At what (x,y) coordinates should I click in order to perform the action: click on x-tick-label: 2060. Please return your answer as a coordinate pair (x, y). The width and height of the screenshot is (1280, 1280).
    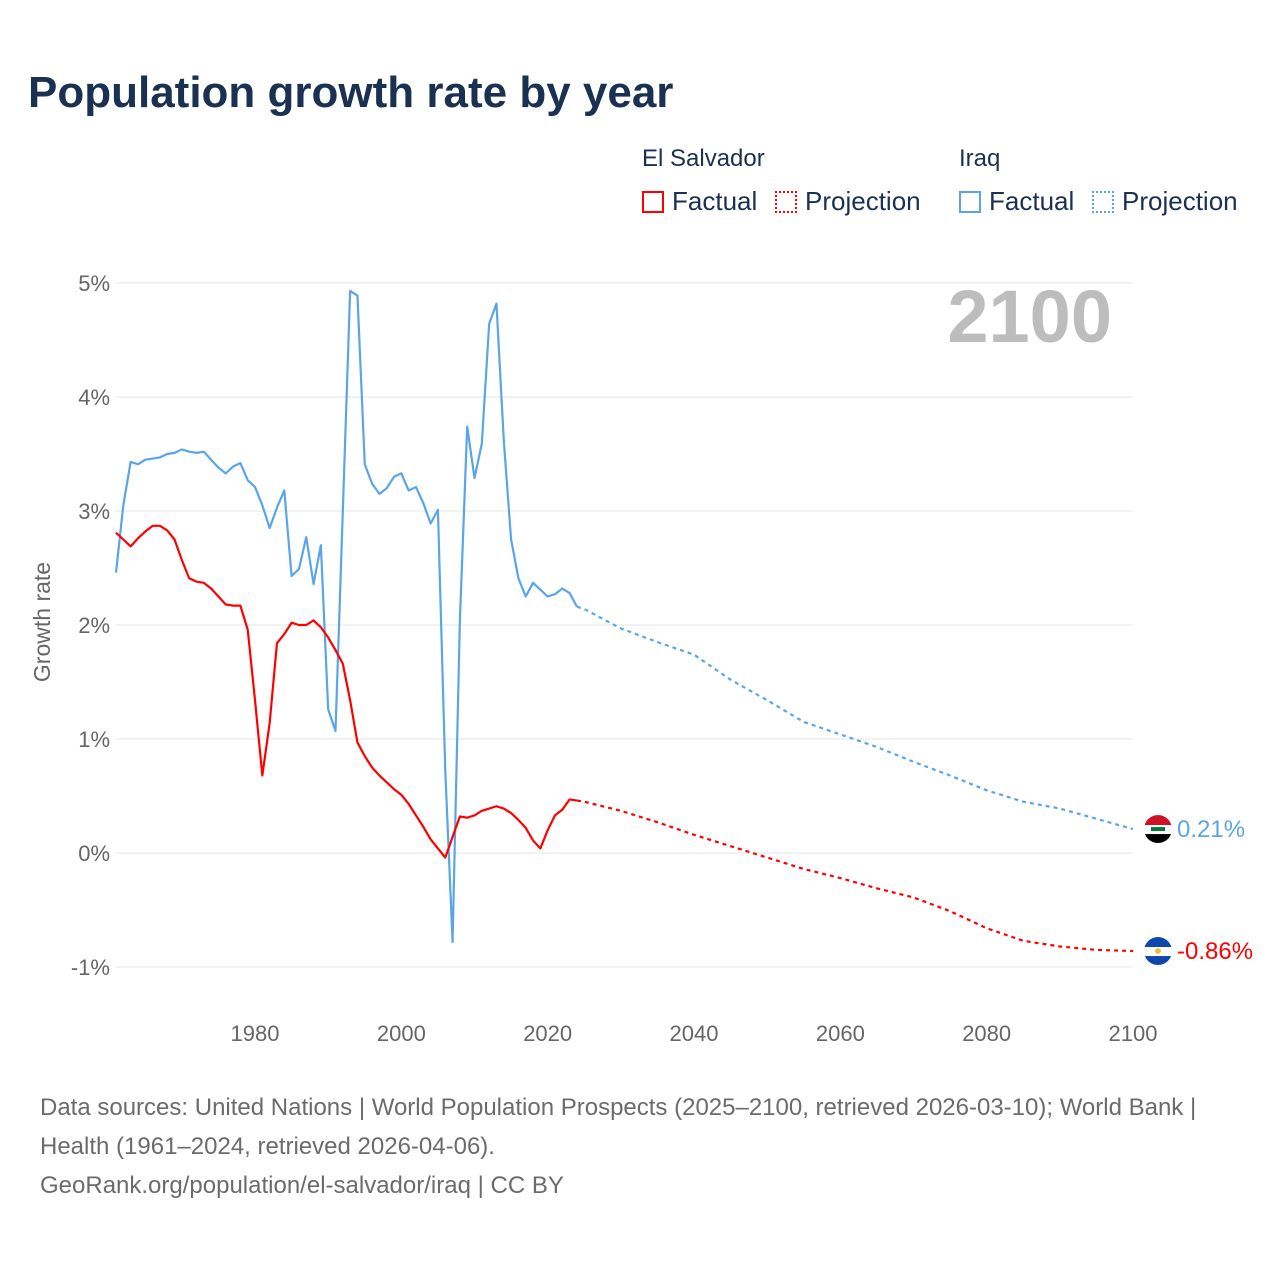
    Looking at the image, I should click on (840, 1033).